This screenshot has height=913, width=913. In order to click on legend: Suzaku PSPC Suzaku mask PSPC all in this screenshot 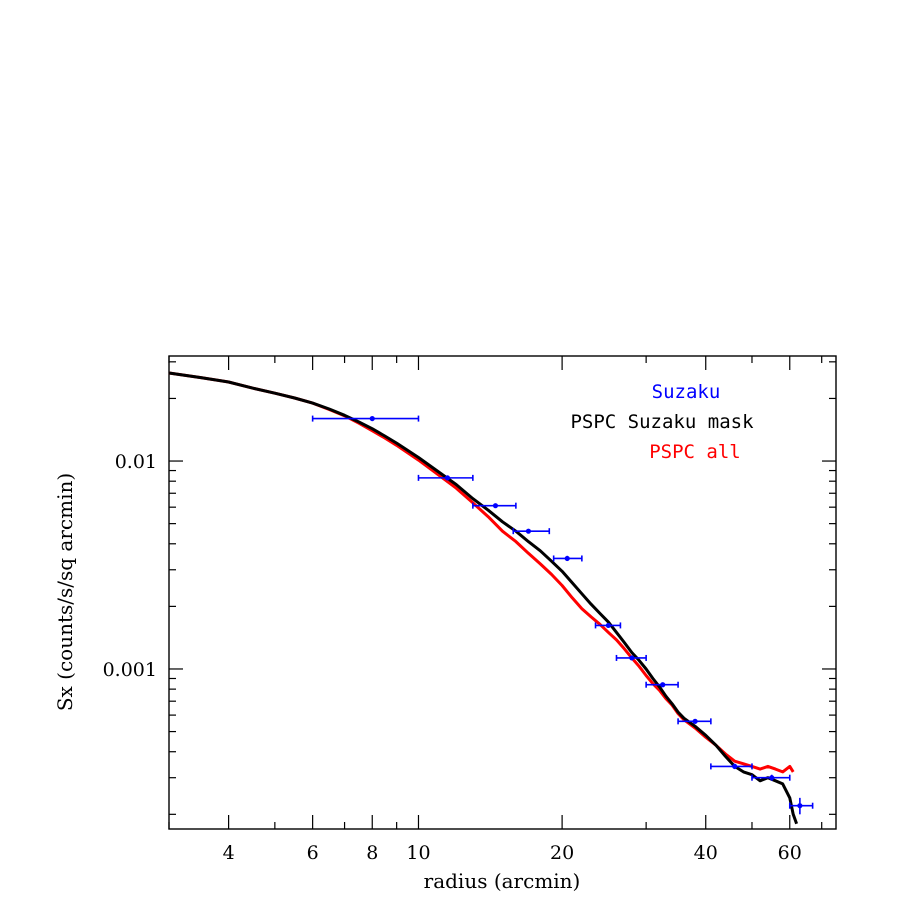, I will do `click(662, 422)`.